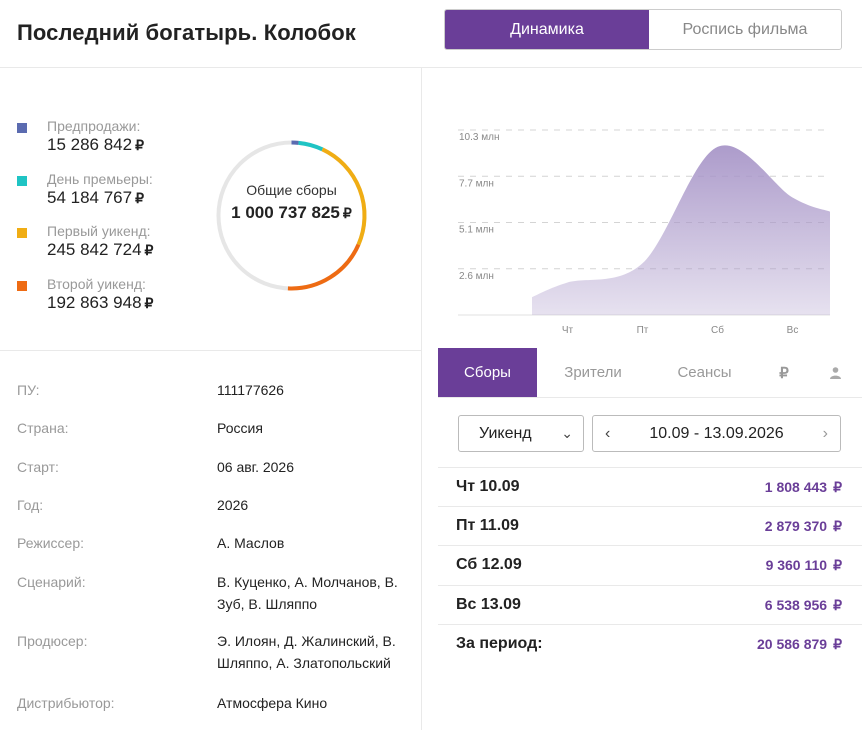 The width and height of the screenshot is (862, 730). Describe the element at coordinates (745, 29) in the screenshot. I see `tab-film-schedule: Роспись фильма` at that location.